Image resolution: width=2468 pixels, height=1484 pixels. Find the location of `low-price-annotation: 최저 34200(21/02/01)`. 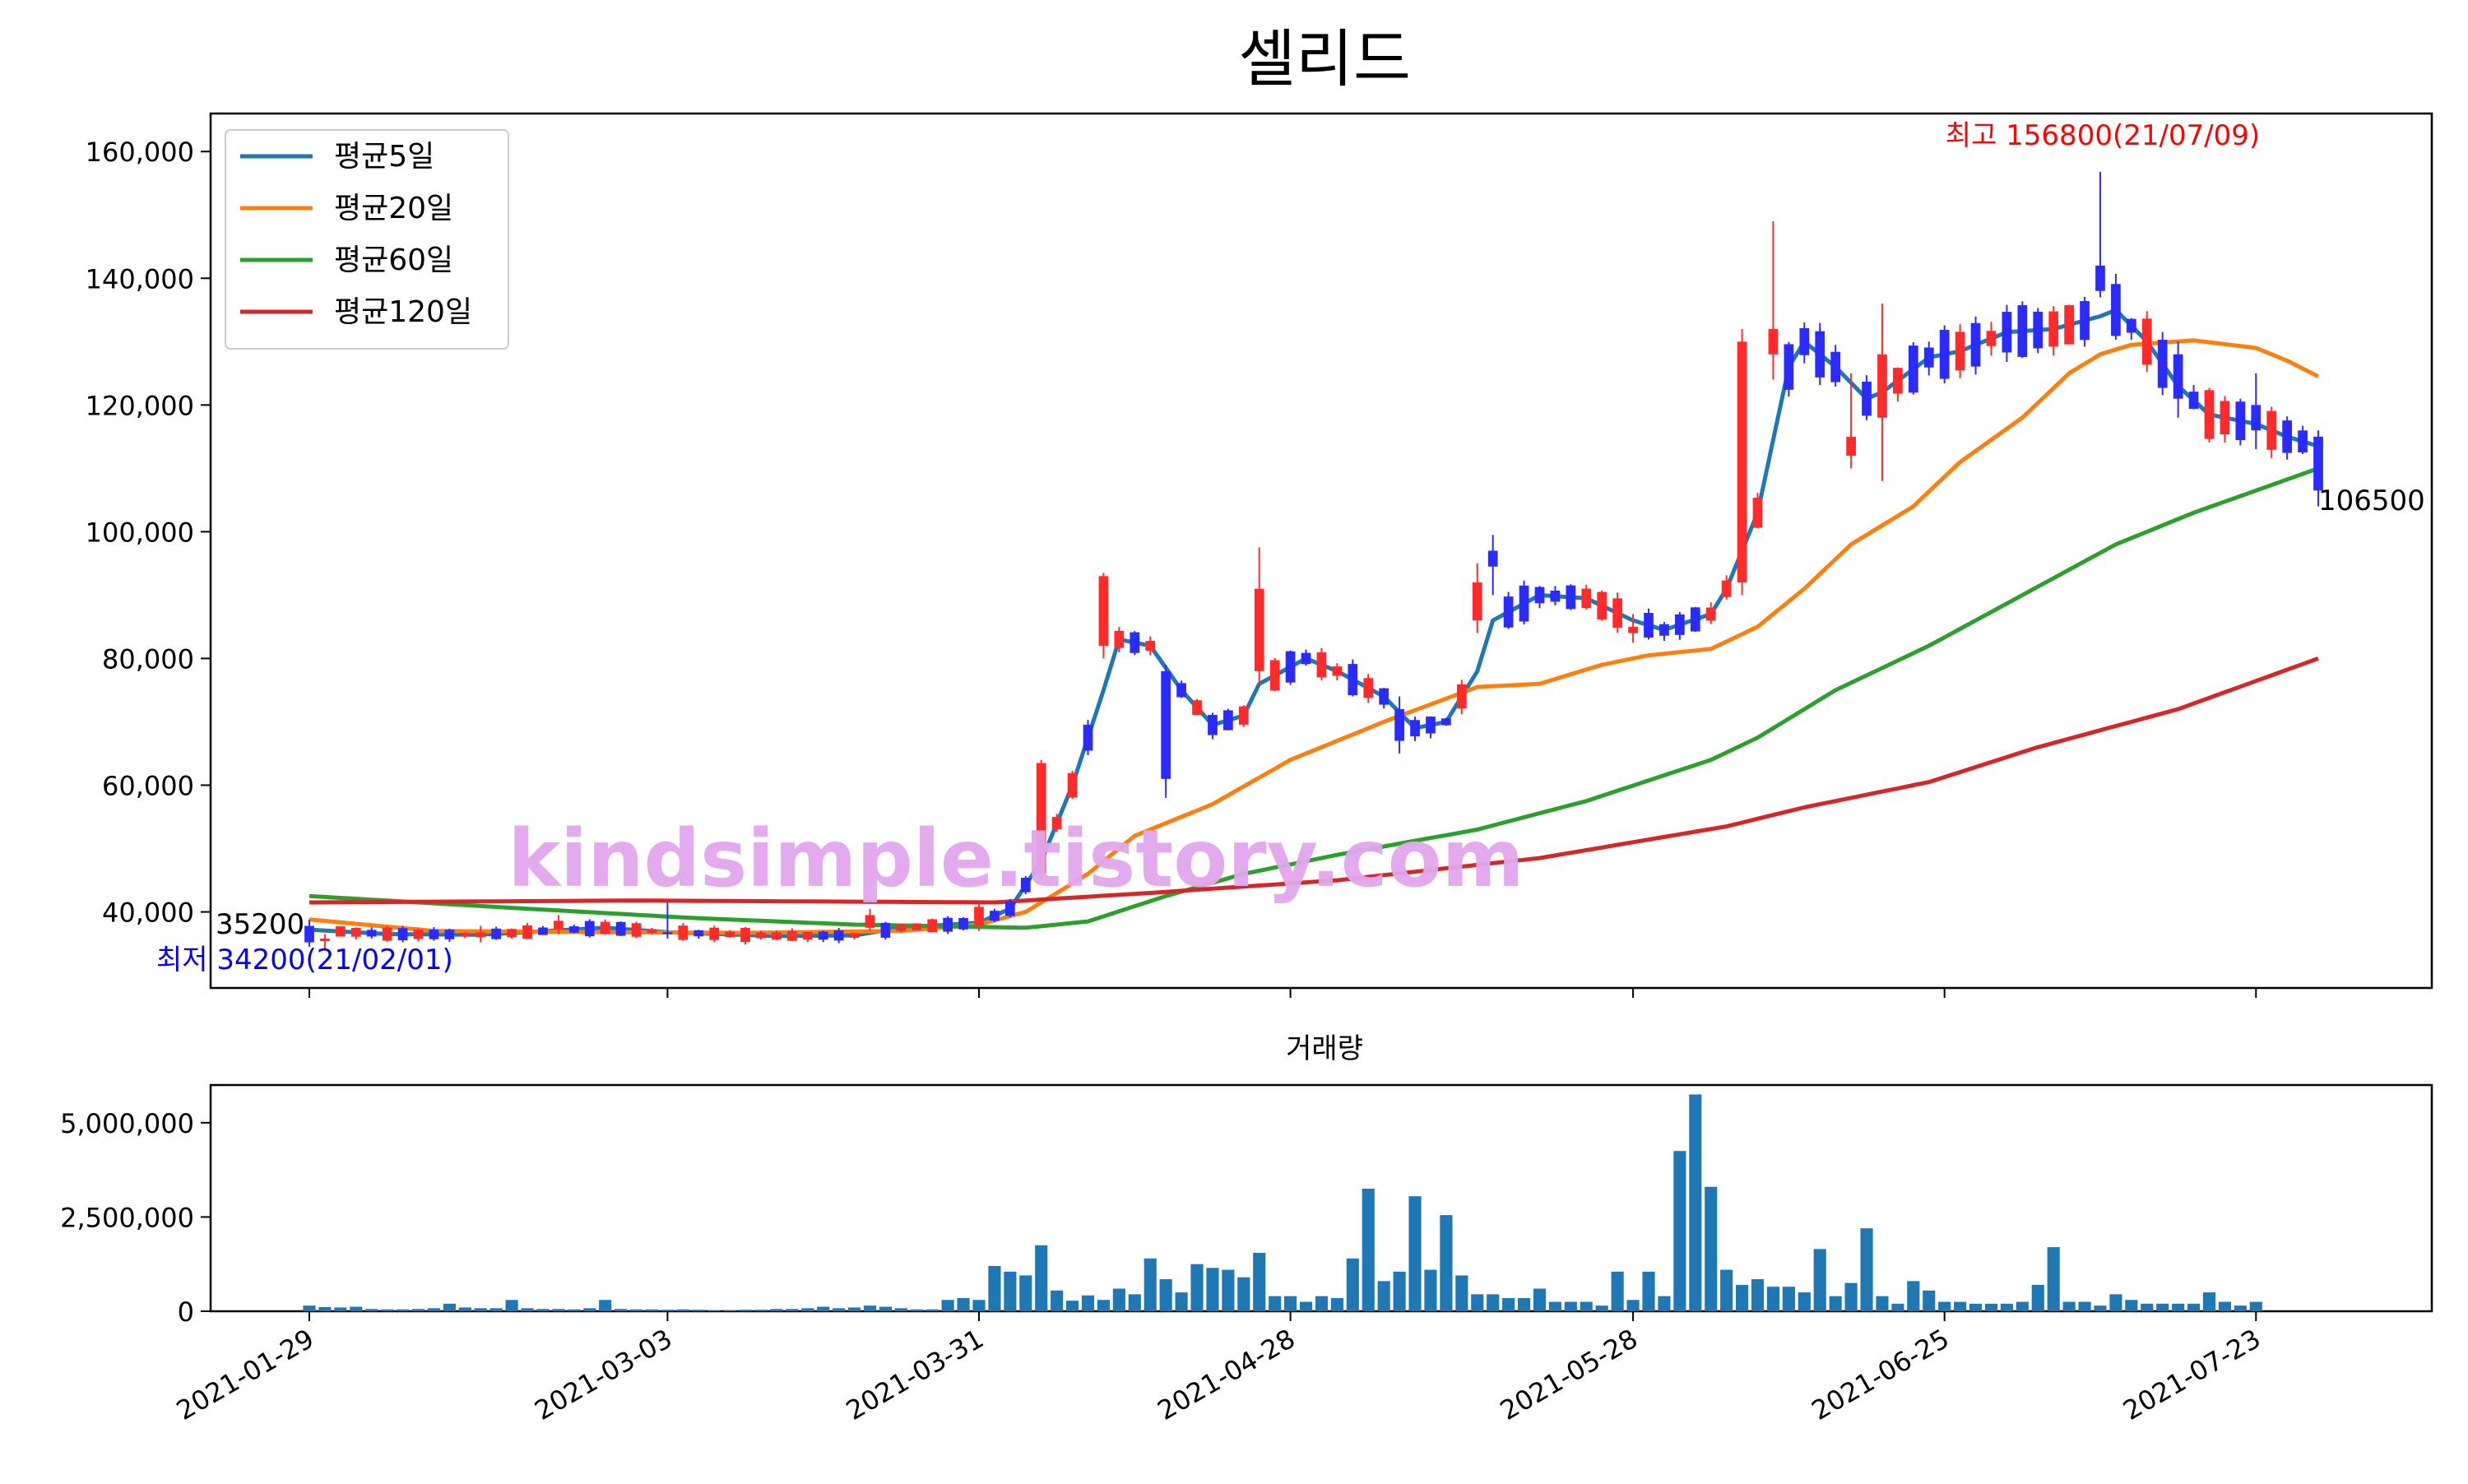

low-price-annotation: 최저 34200(21/02/01) is located at coordinates (304, 960).